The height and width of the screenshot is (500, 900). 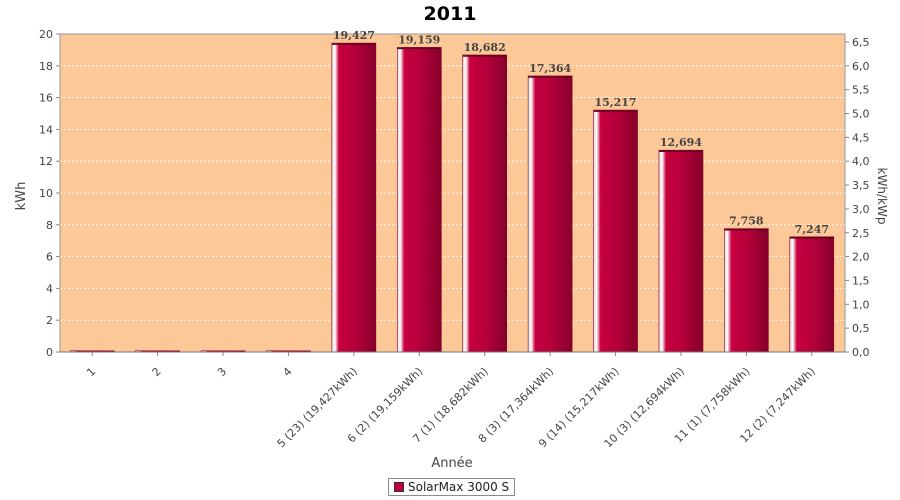 I want to click on x-tick-label: 2, so click(x=157, y=372).